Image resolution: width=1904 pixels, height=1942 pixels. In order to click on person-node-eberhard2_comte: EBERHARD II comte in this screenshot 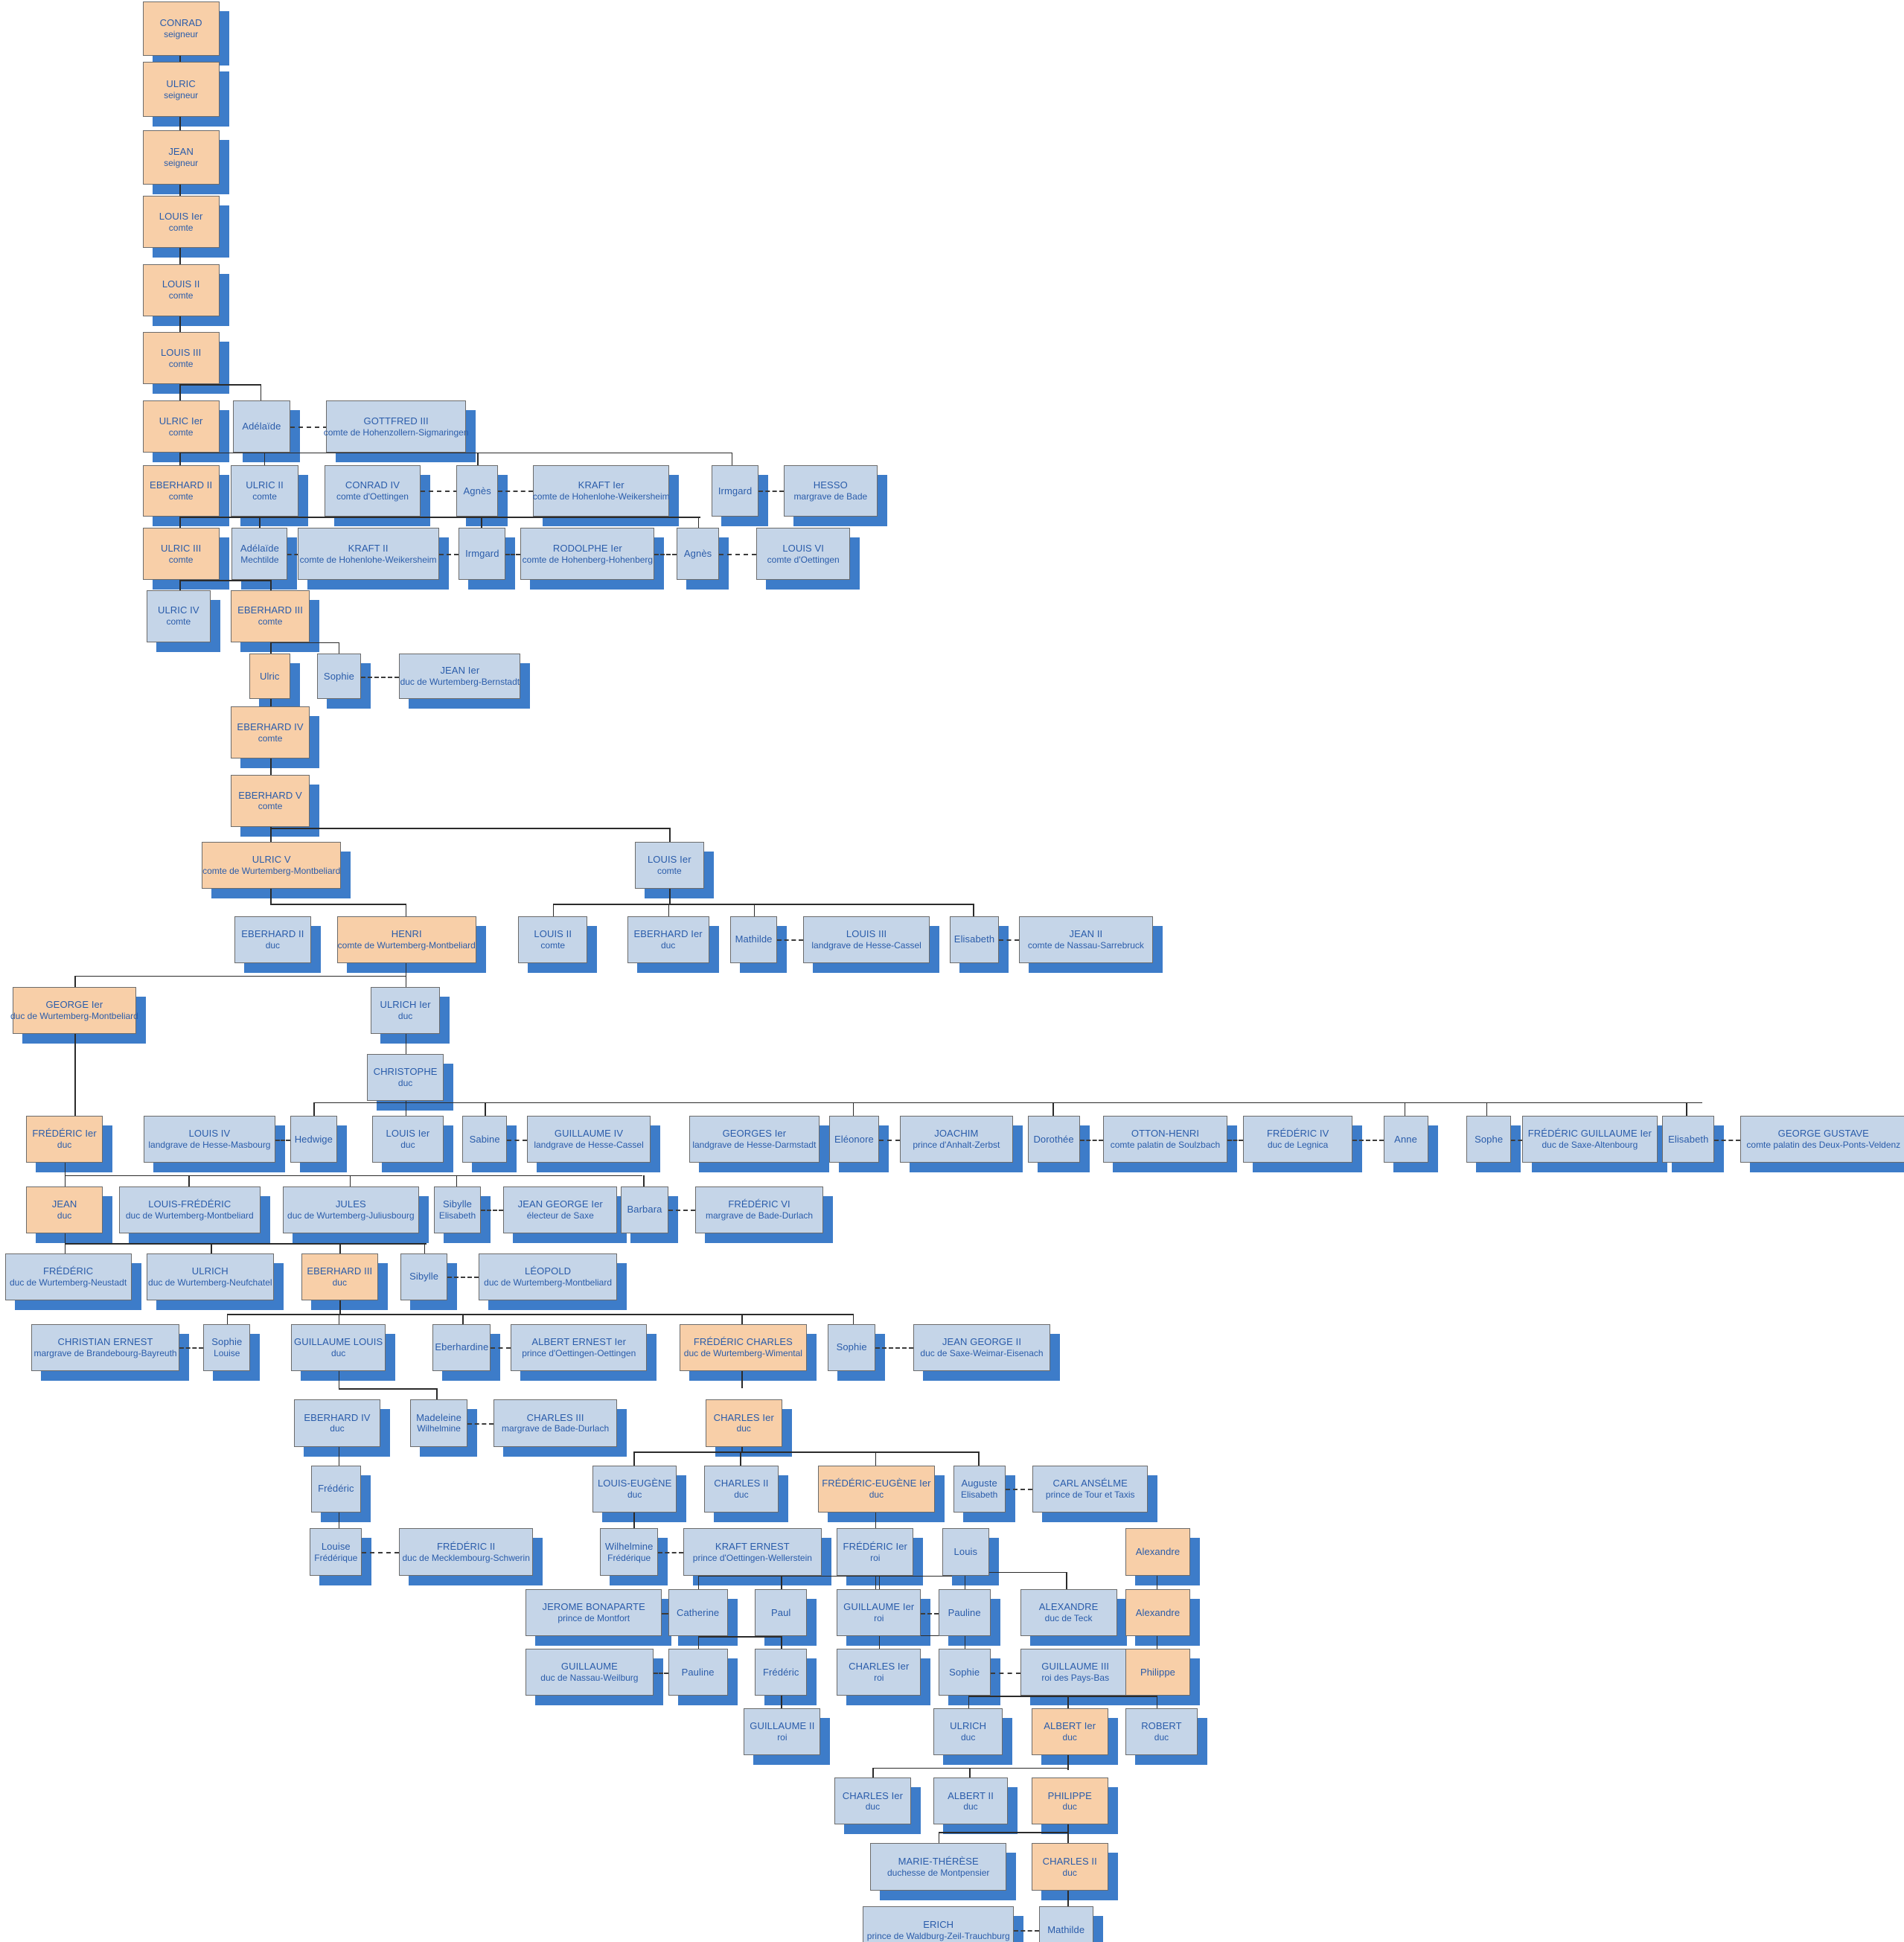, I will do `click(181, 490)`.